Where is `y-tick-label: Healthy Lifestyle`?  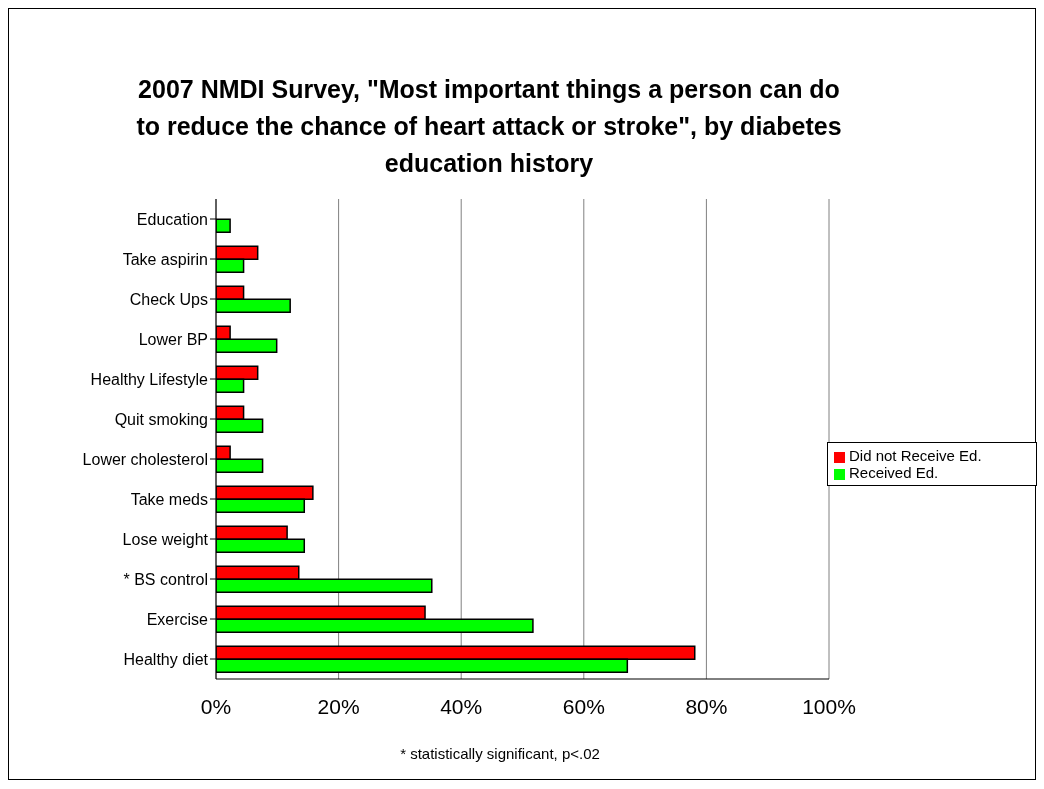
y-tick-label: Healthy Lifestyle is located at coordinates (149, 379).